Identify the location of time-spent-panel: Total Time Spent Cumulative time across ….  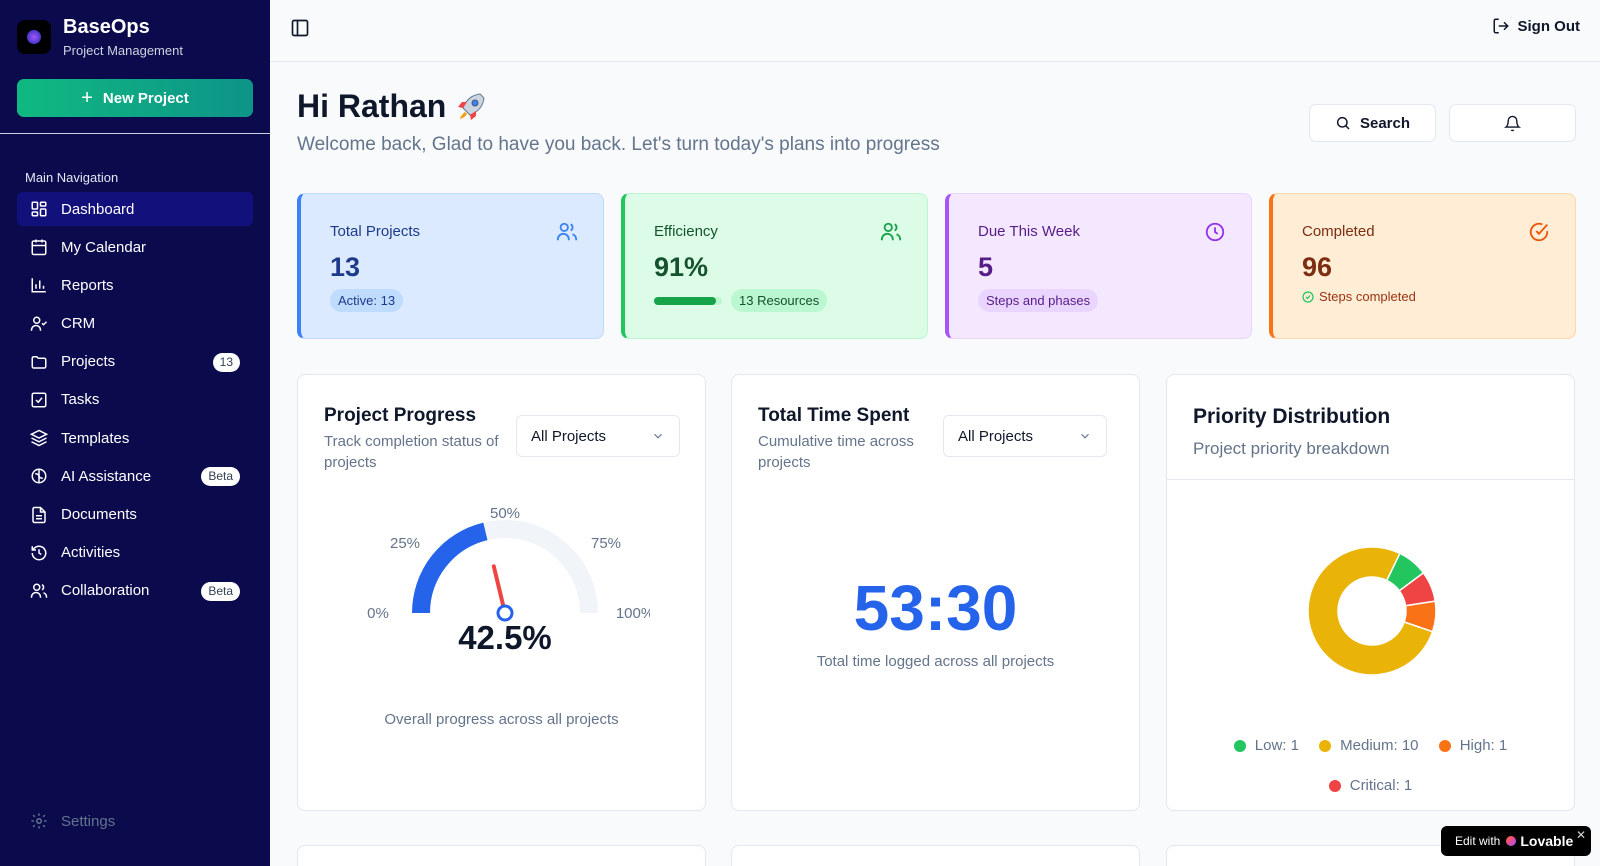
(935, 592).